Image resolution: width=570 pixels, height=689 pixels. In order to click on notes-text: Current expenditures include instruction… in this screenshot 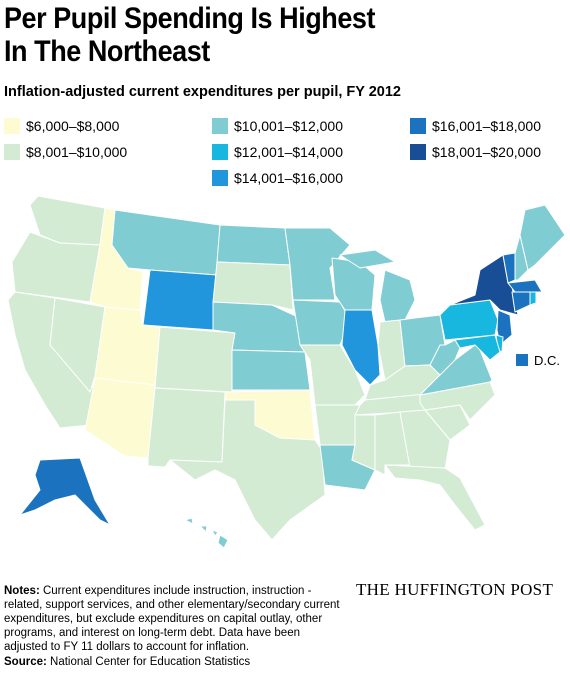, I will do `click(172, 619)`.